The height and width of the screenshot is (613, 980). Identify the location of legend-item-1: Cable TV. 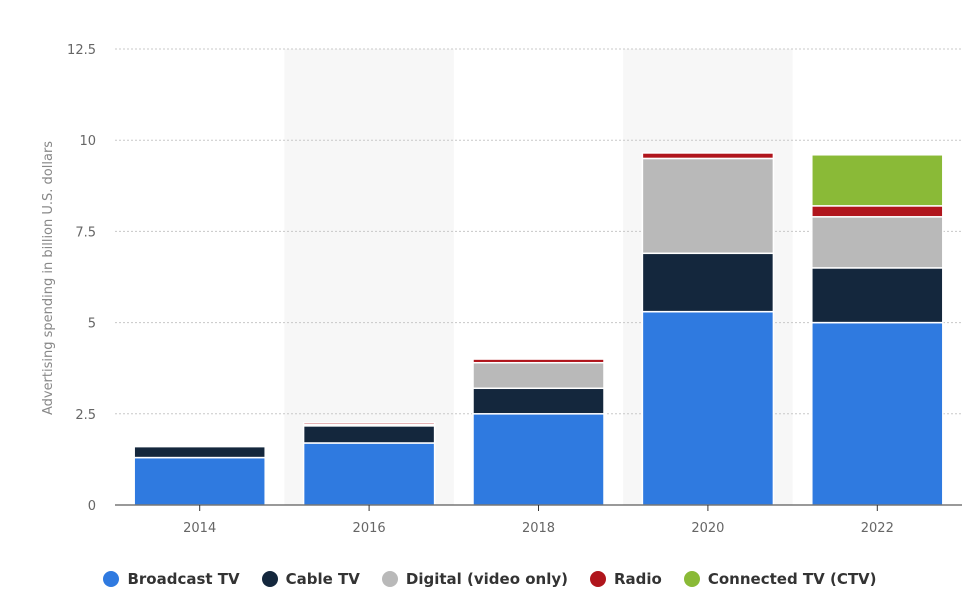
(310, 579).